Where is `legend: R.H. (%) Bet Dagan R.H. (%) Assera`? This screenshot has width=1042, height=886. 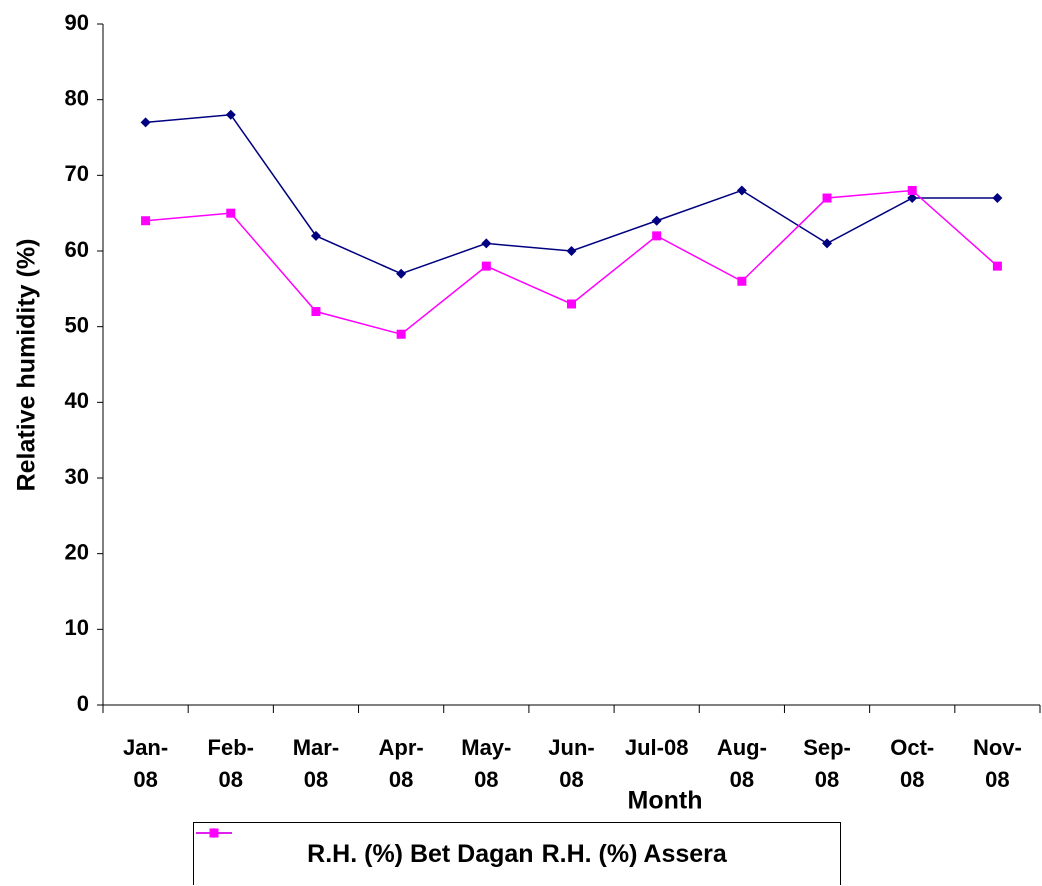
legend: R.H. (%) Bet Dagan R.H. (%) Assera is located at coordinates (517, 853).